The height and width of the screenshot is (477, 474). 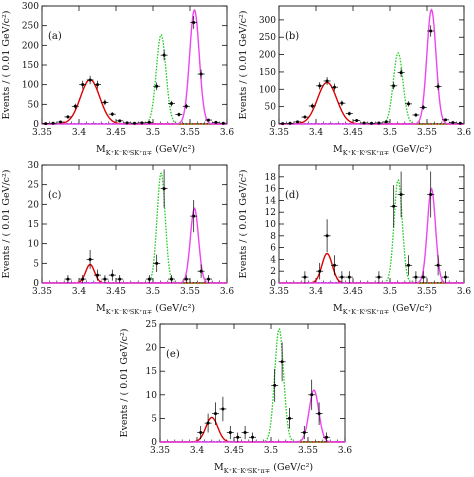 What do you see at coordinates (55, 195) in the screenshot?
I see `panel-label: (c)` at bounding box center [55, 195].